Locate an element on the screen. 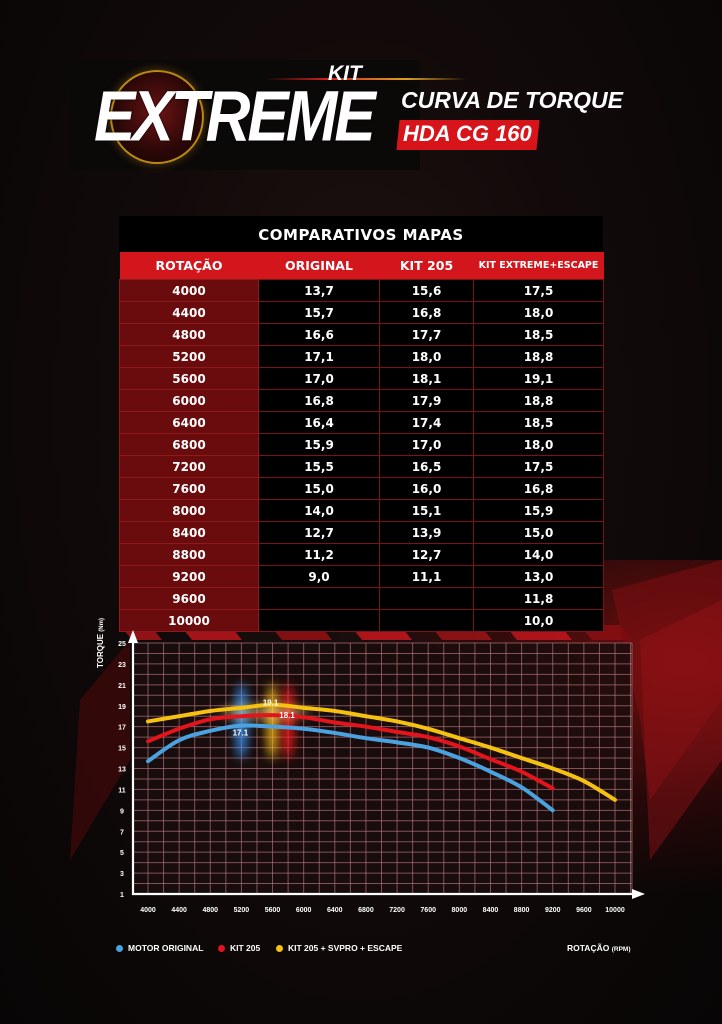 This screenshot has height=1024, width=722. rpm-cell: 6800 is located at coordinates (189, 444).